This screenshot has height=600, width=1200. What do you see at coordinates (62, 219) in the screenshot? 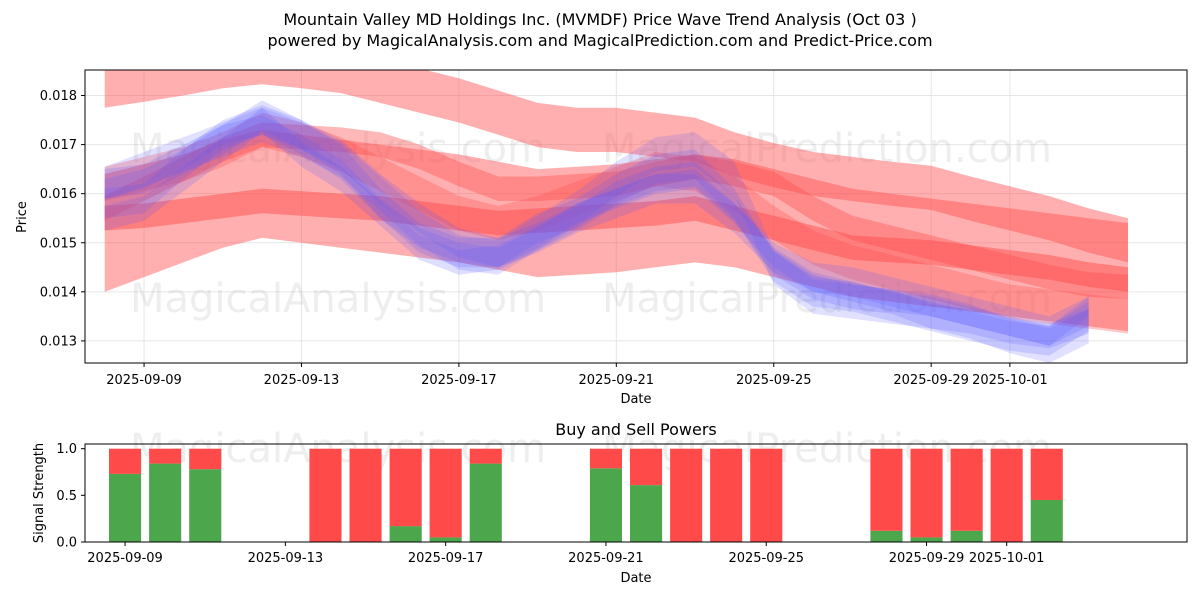
I see `price-y-axis: 0.013 0.014 0.015 0.016 0.017 0.018` at bounding box center [62, 219].